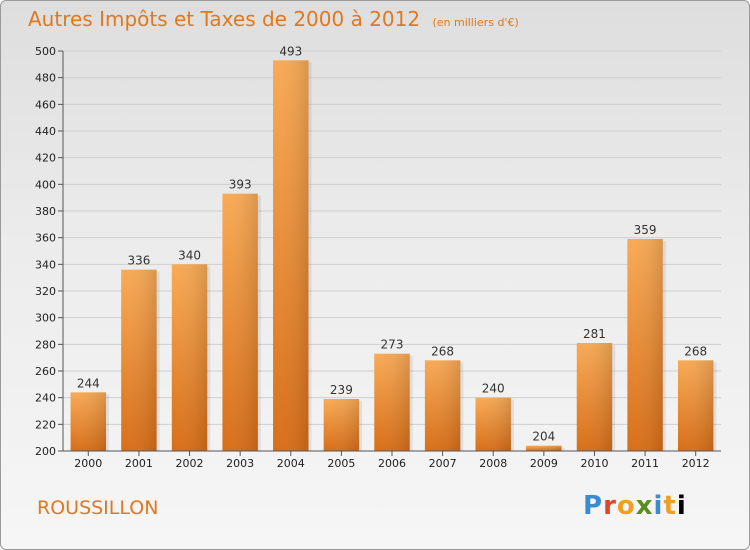 This screenshot has height=550, width=750. Describe the element at coordinates (341, 463) in the screenshot. I see `x-tick-label: 2005` at that location.